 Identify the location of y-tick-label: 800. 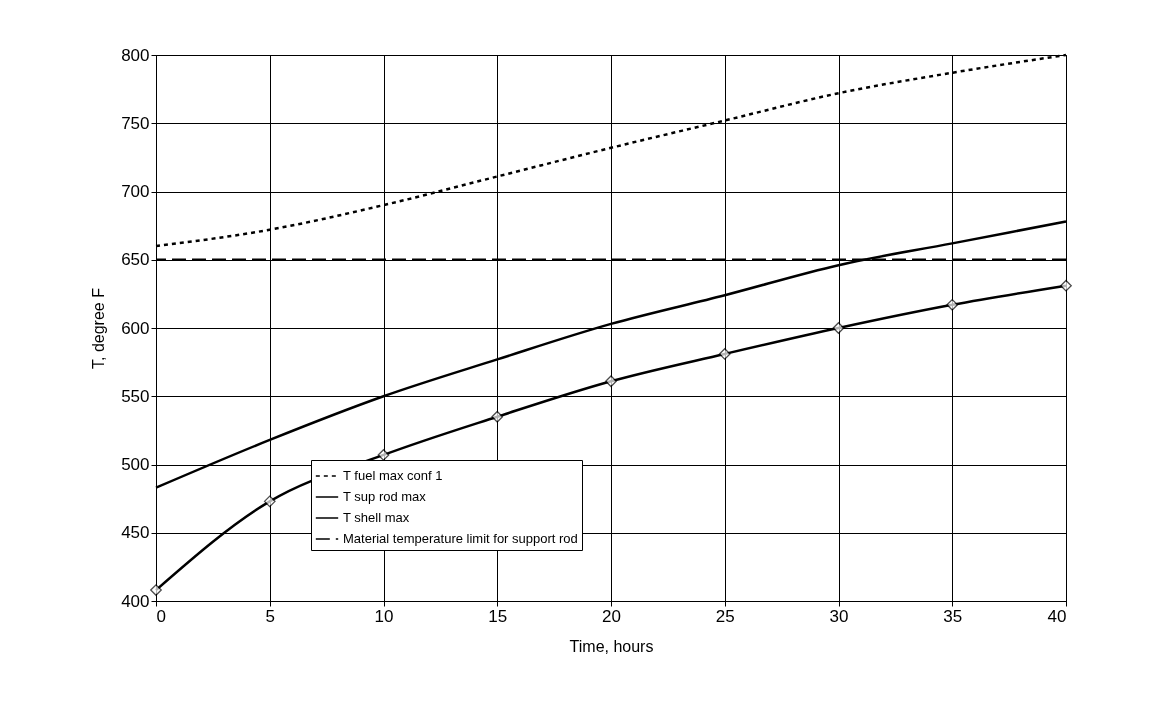
(135, 55).